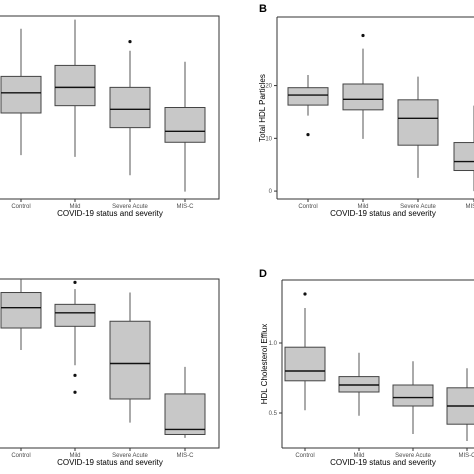 The height and width of the screenshot is (474, 474). I want to click on y-tick-label: 10, so click(268, 139).